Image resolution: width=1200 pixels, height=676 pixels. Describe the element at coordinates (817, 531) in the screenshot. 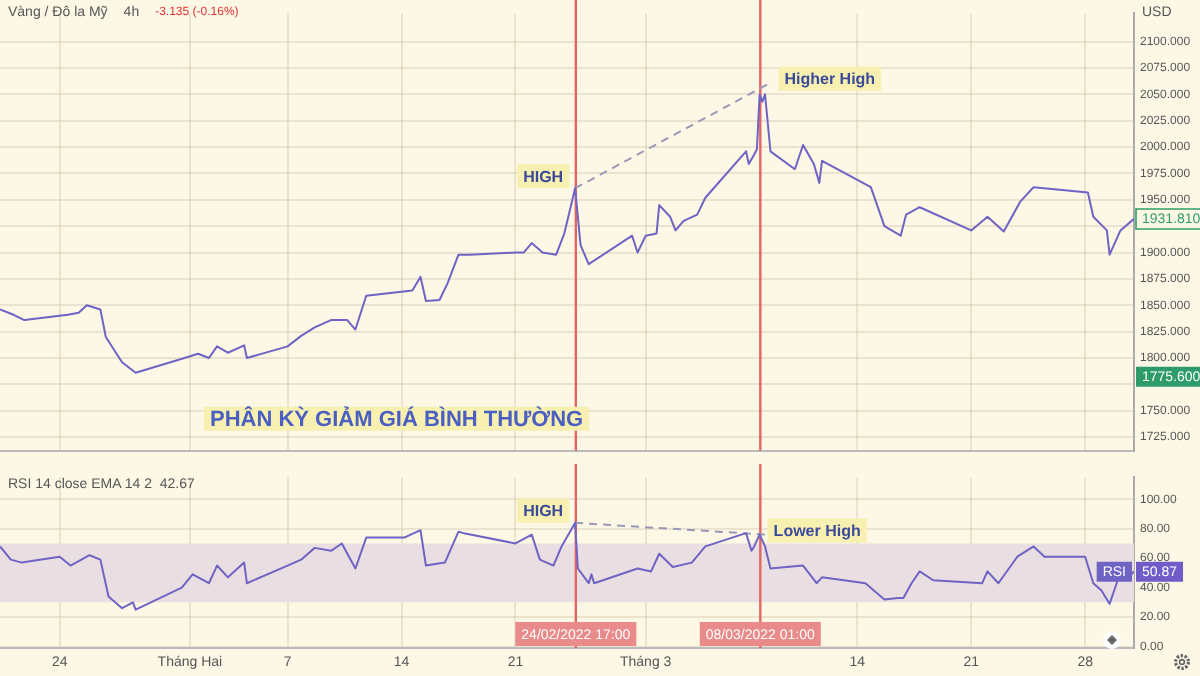

I see `annotation: Lower High` at that location.